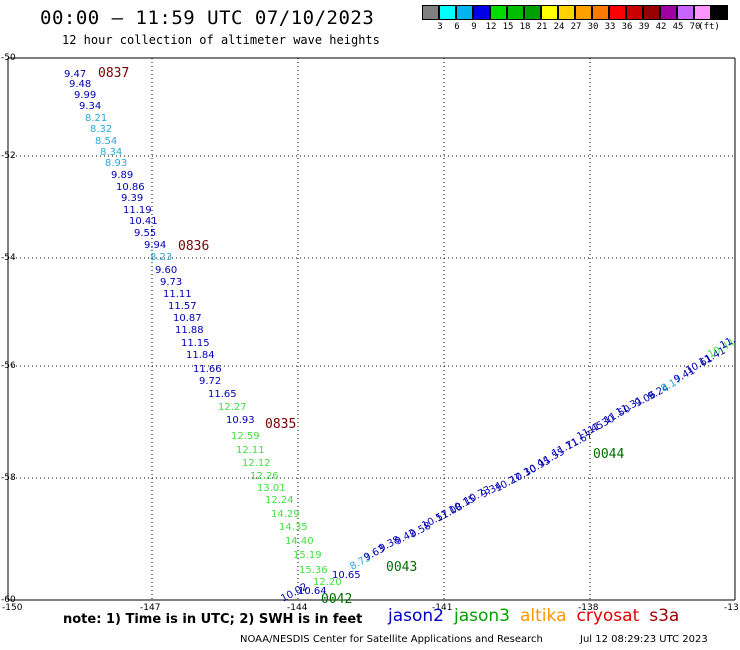 The image size is (740, 650). What do you see at coordinates (416, 616) in the screenshot?
I see `legend-entry-jason2: jason2` at bounding box center [416, 616].